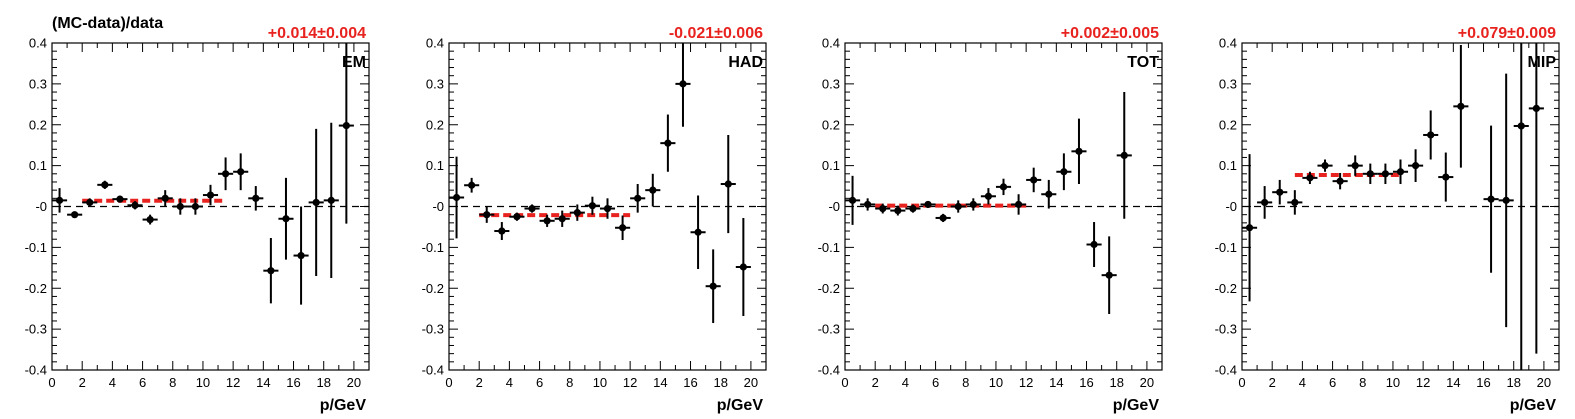 The image size is (1575, 419). I want to click on x-tick-label: 16, so click(1086, 382).